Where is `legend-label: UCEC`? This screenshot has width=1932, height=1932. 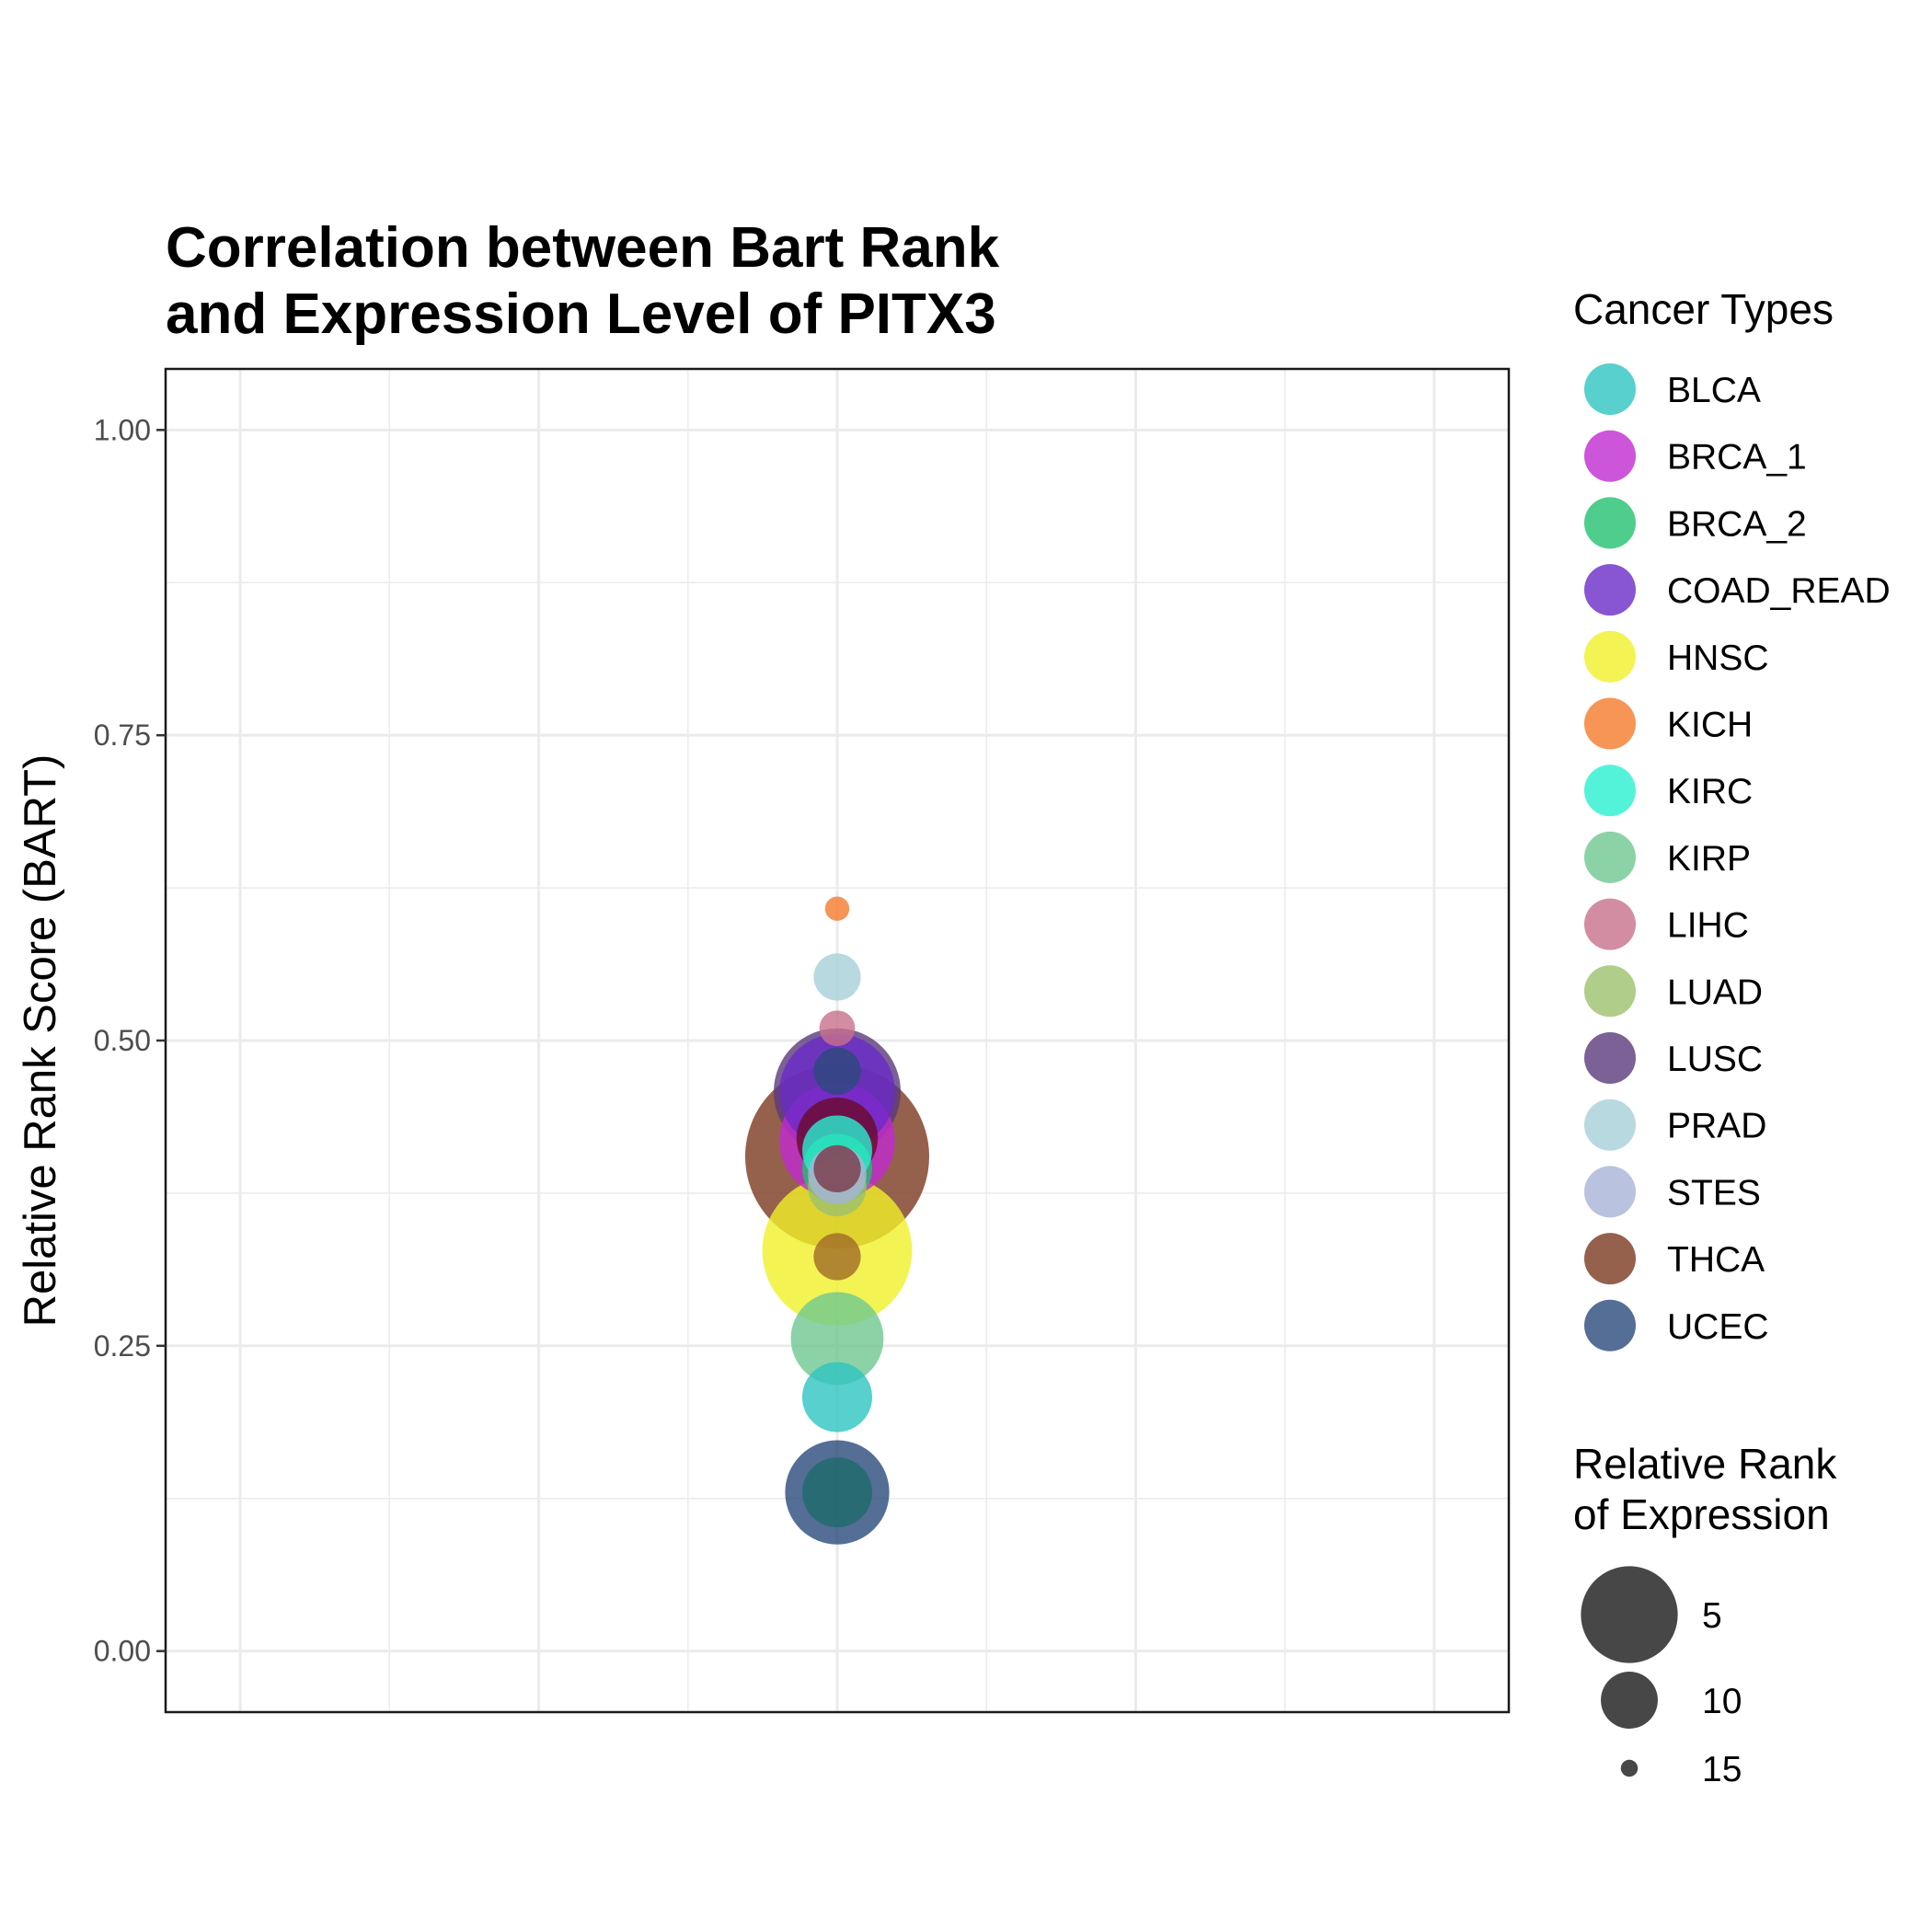 legend-label: UCEC is located at coordinates (1718, 1327).